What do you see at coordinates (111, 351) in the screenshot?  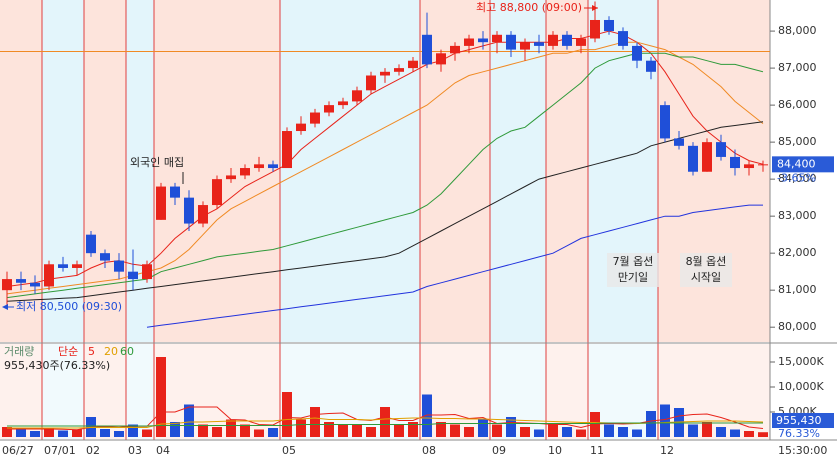 I see `legend-entry: 20` at bounding box center [111, 351].